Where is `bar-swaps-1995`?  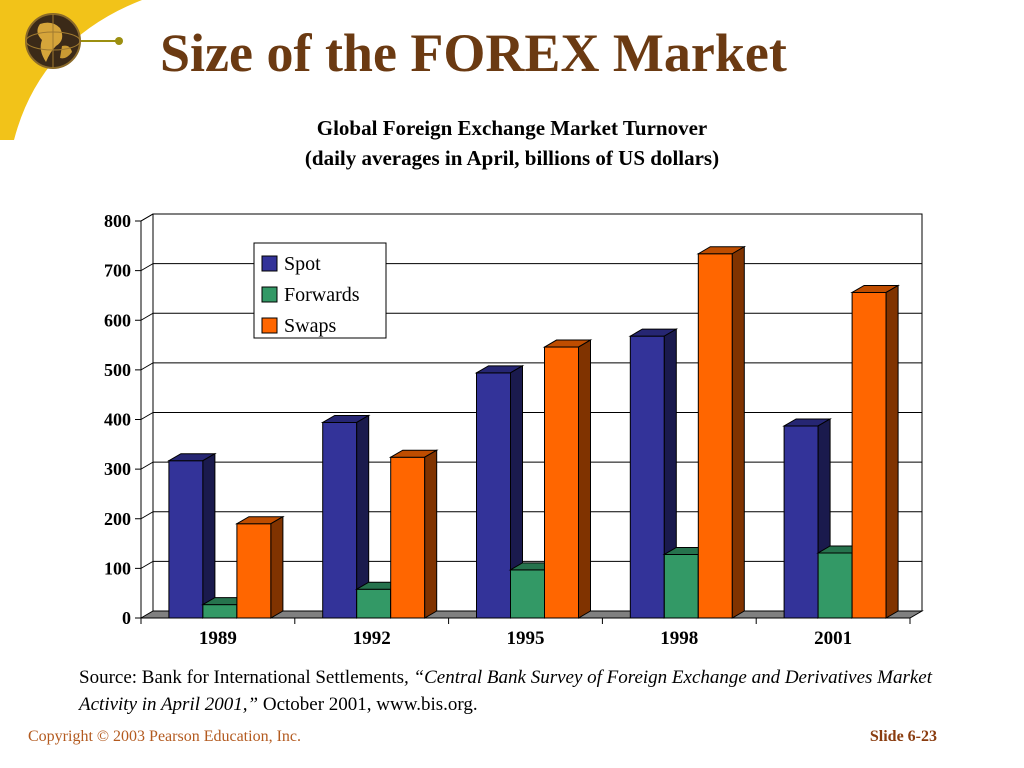 bar-swaps-1995 is located at coordinates (567, 479).